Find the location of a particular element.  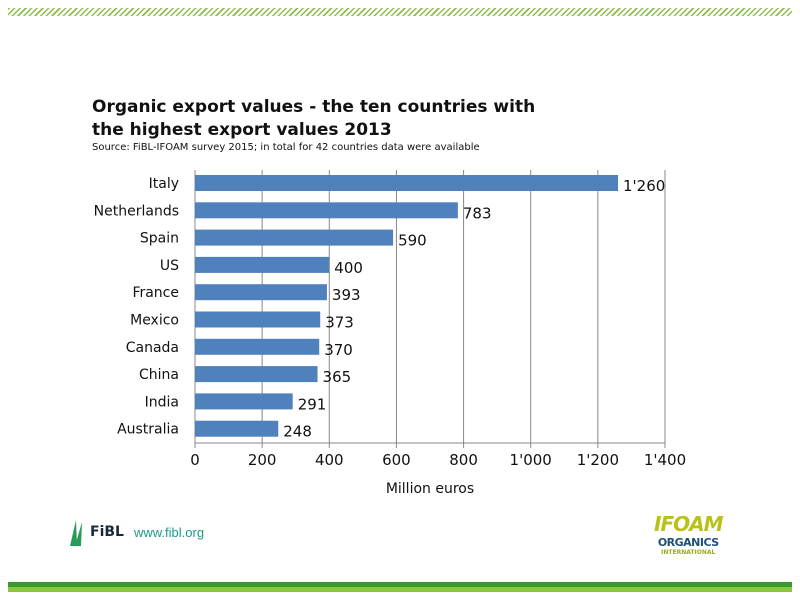

ifoam-logo: IFOAM ORGANICS INTERNATIONAL is located at coordinates (688, 534).